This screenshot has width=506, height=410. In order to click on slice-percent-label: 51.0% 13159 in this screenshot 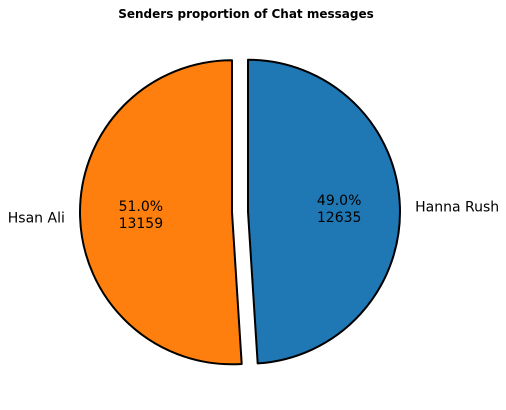, I will do `click(141, 215)`.